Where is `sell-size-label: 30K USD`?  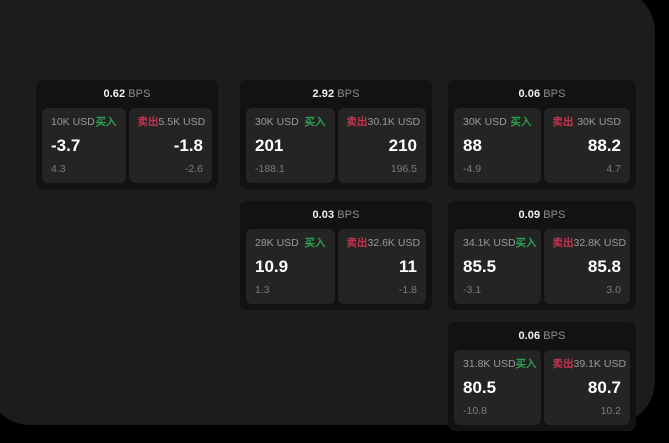
sell-size-label: 30K USD is located at coordinates (599, 122).